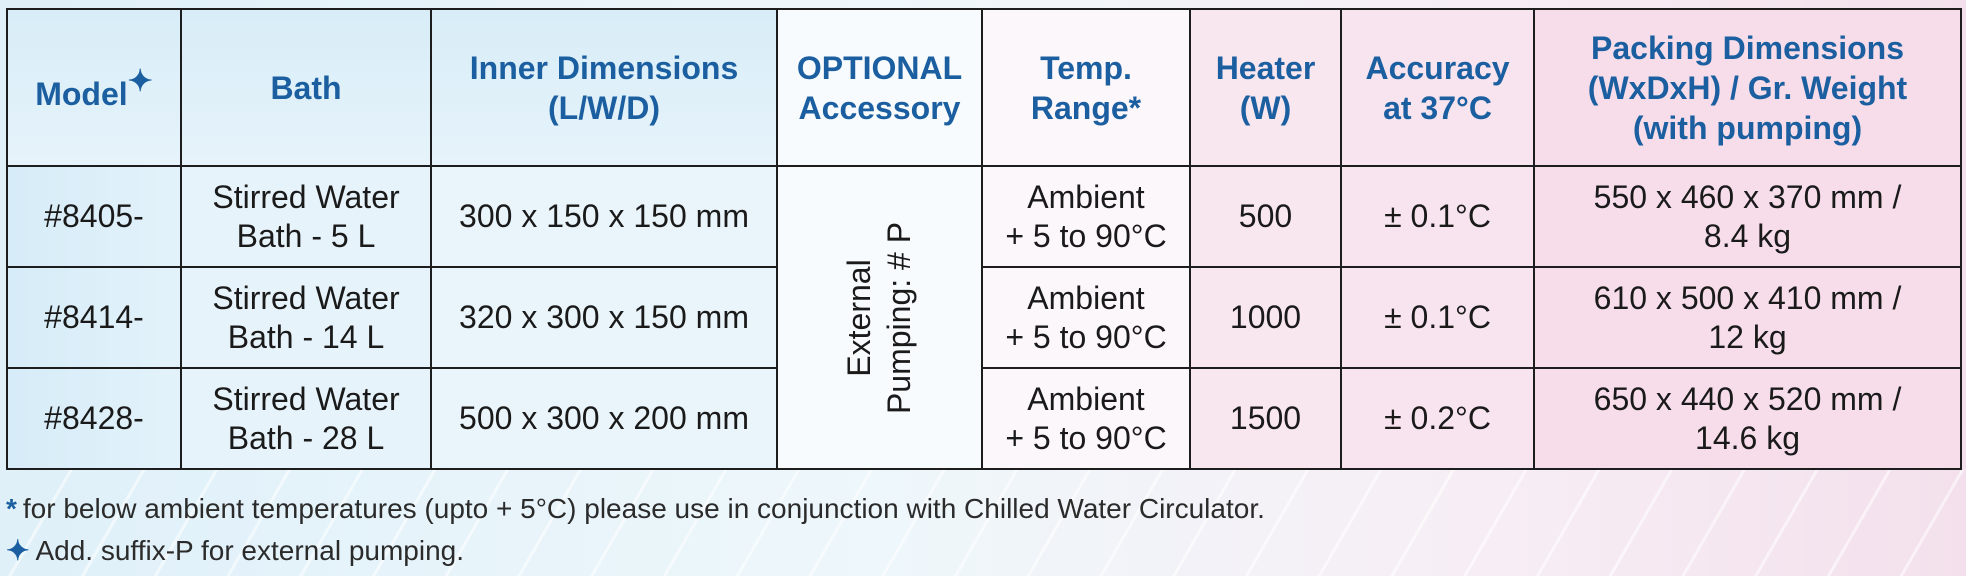 The height and width of the screenshot is (576, 1966). I want to click on cell-model: #8405-, so click(94, 216).